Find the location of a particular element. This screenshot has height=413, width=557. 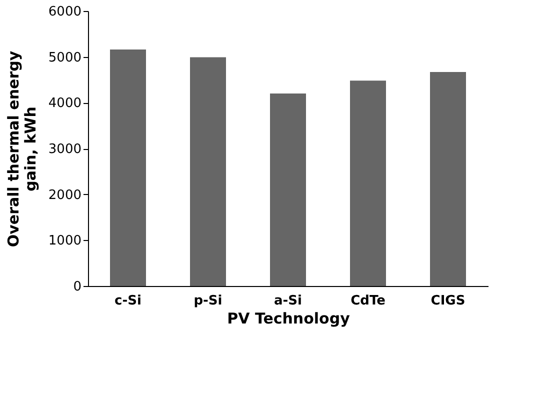

y-tick-label: 0 is located at coordinates (77, 287).